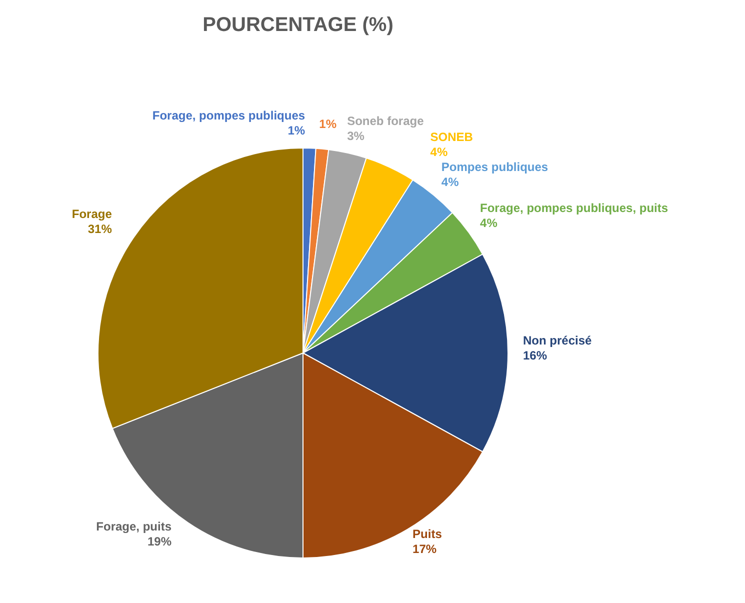  I want to click on slice-label: Forage, puits, so click(134, 527).